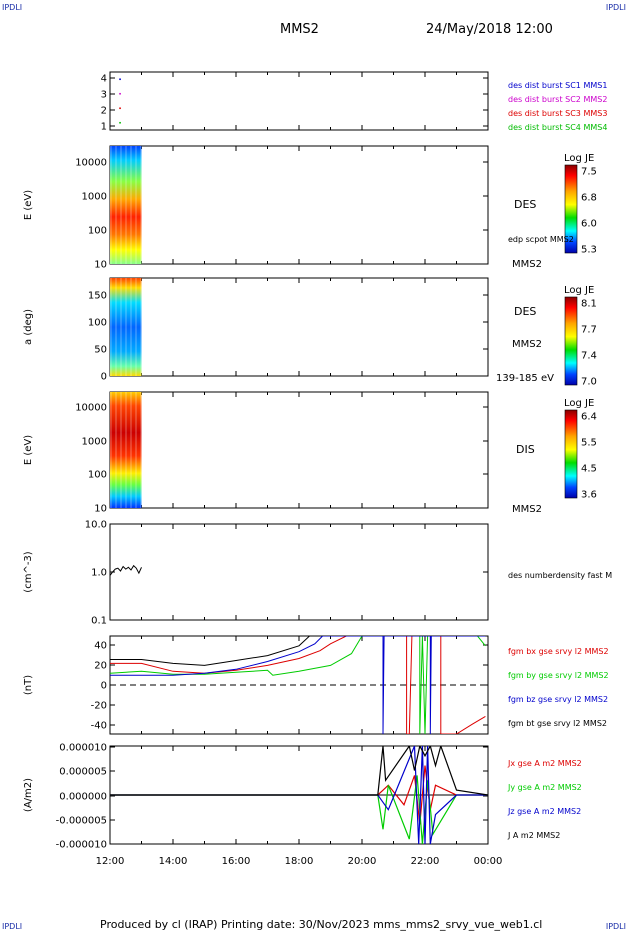 The height and width of the screenshot is (934, 630). What do you see at coordinates (544, 811) in the screenshot?
I see `legend-entry-current: Jz gse A m2 MMS2` at bounding box center [544, 811].